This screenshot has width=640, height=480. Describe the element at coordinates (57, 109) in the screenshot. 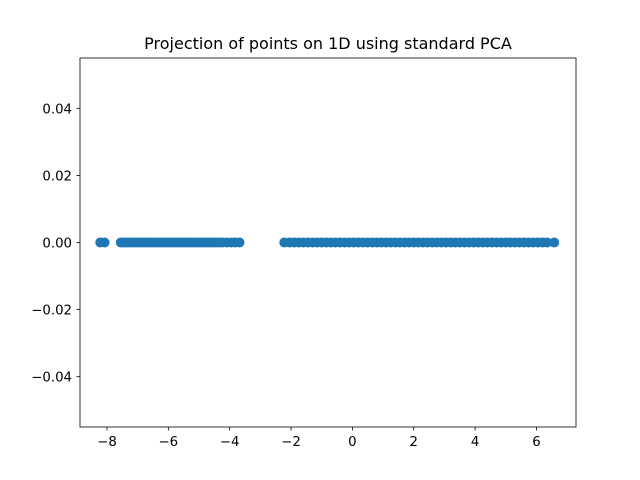

I see `y-tick-label: 0.04` at that location.